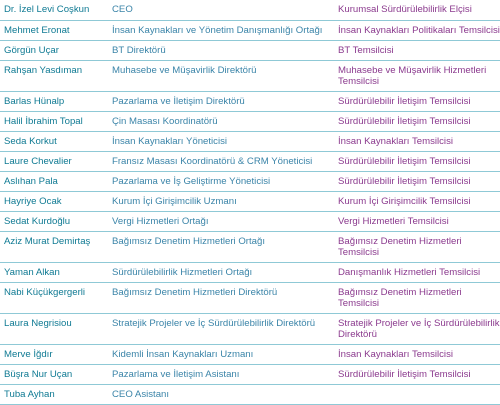  Describe the element at coordinates (38, 161) in the screenshot. I see `person-name: Laure Chevalier` at that location.